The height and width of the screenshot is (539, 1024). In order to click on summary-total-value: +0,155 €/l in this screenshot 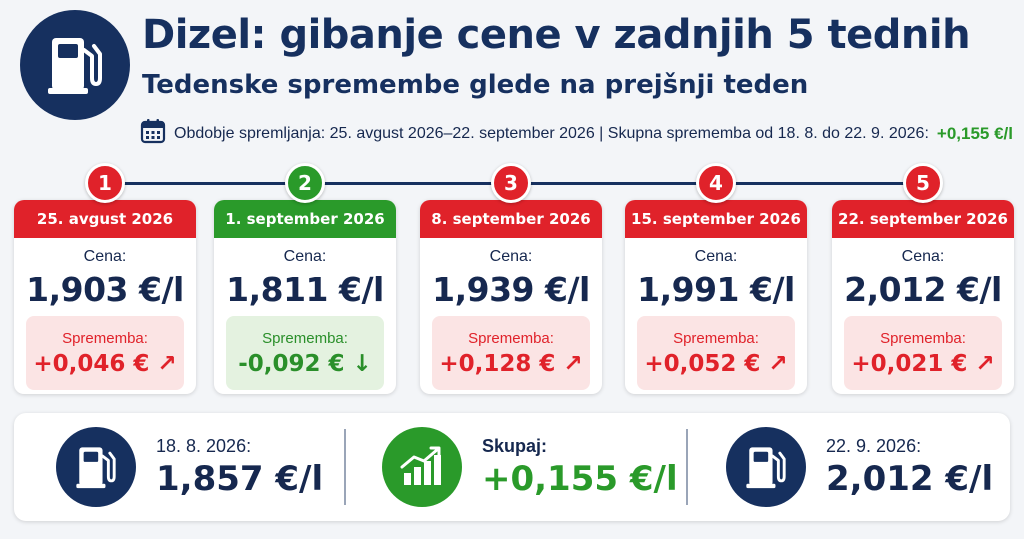, I will do `click(580, 478)`.